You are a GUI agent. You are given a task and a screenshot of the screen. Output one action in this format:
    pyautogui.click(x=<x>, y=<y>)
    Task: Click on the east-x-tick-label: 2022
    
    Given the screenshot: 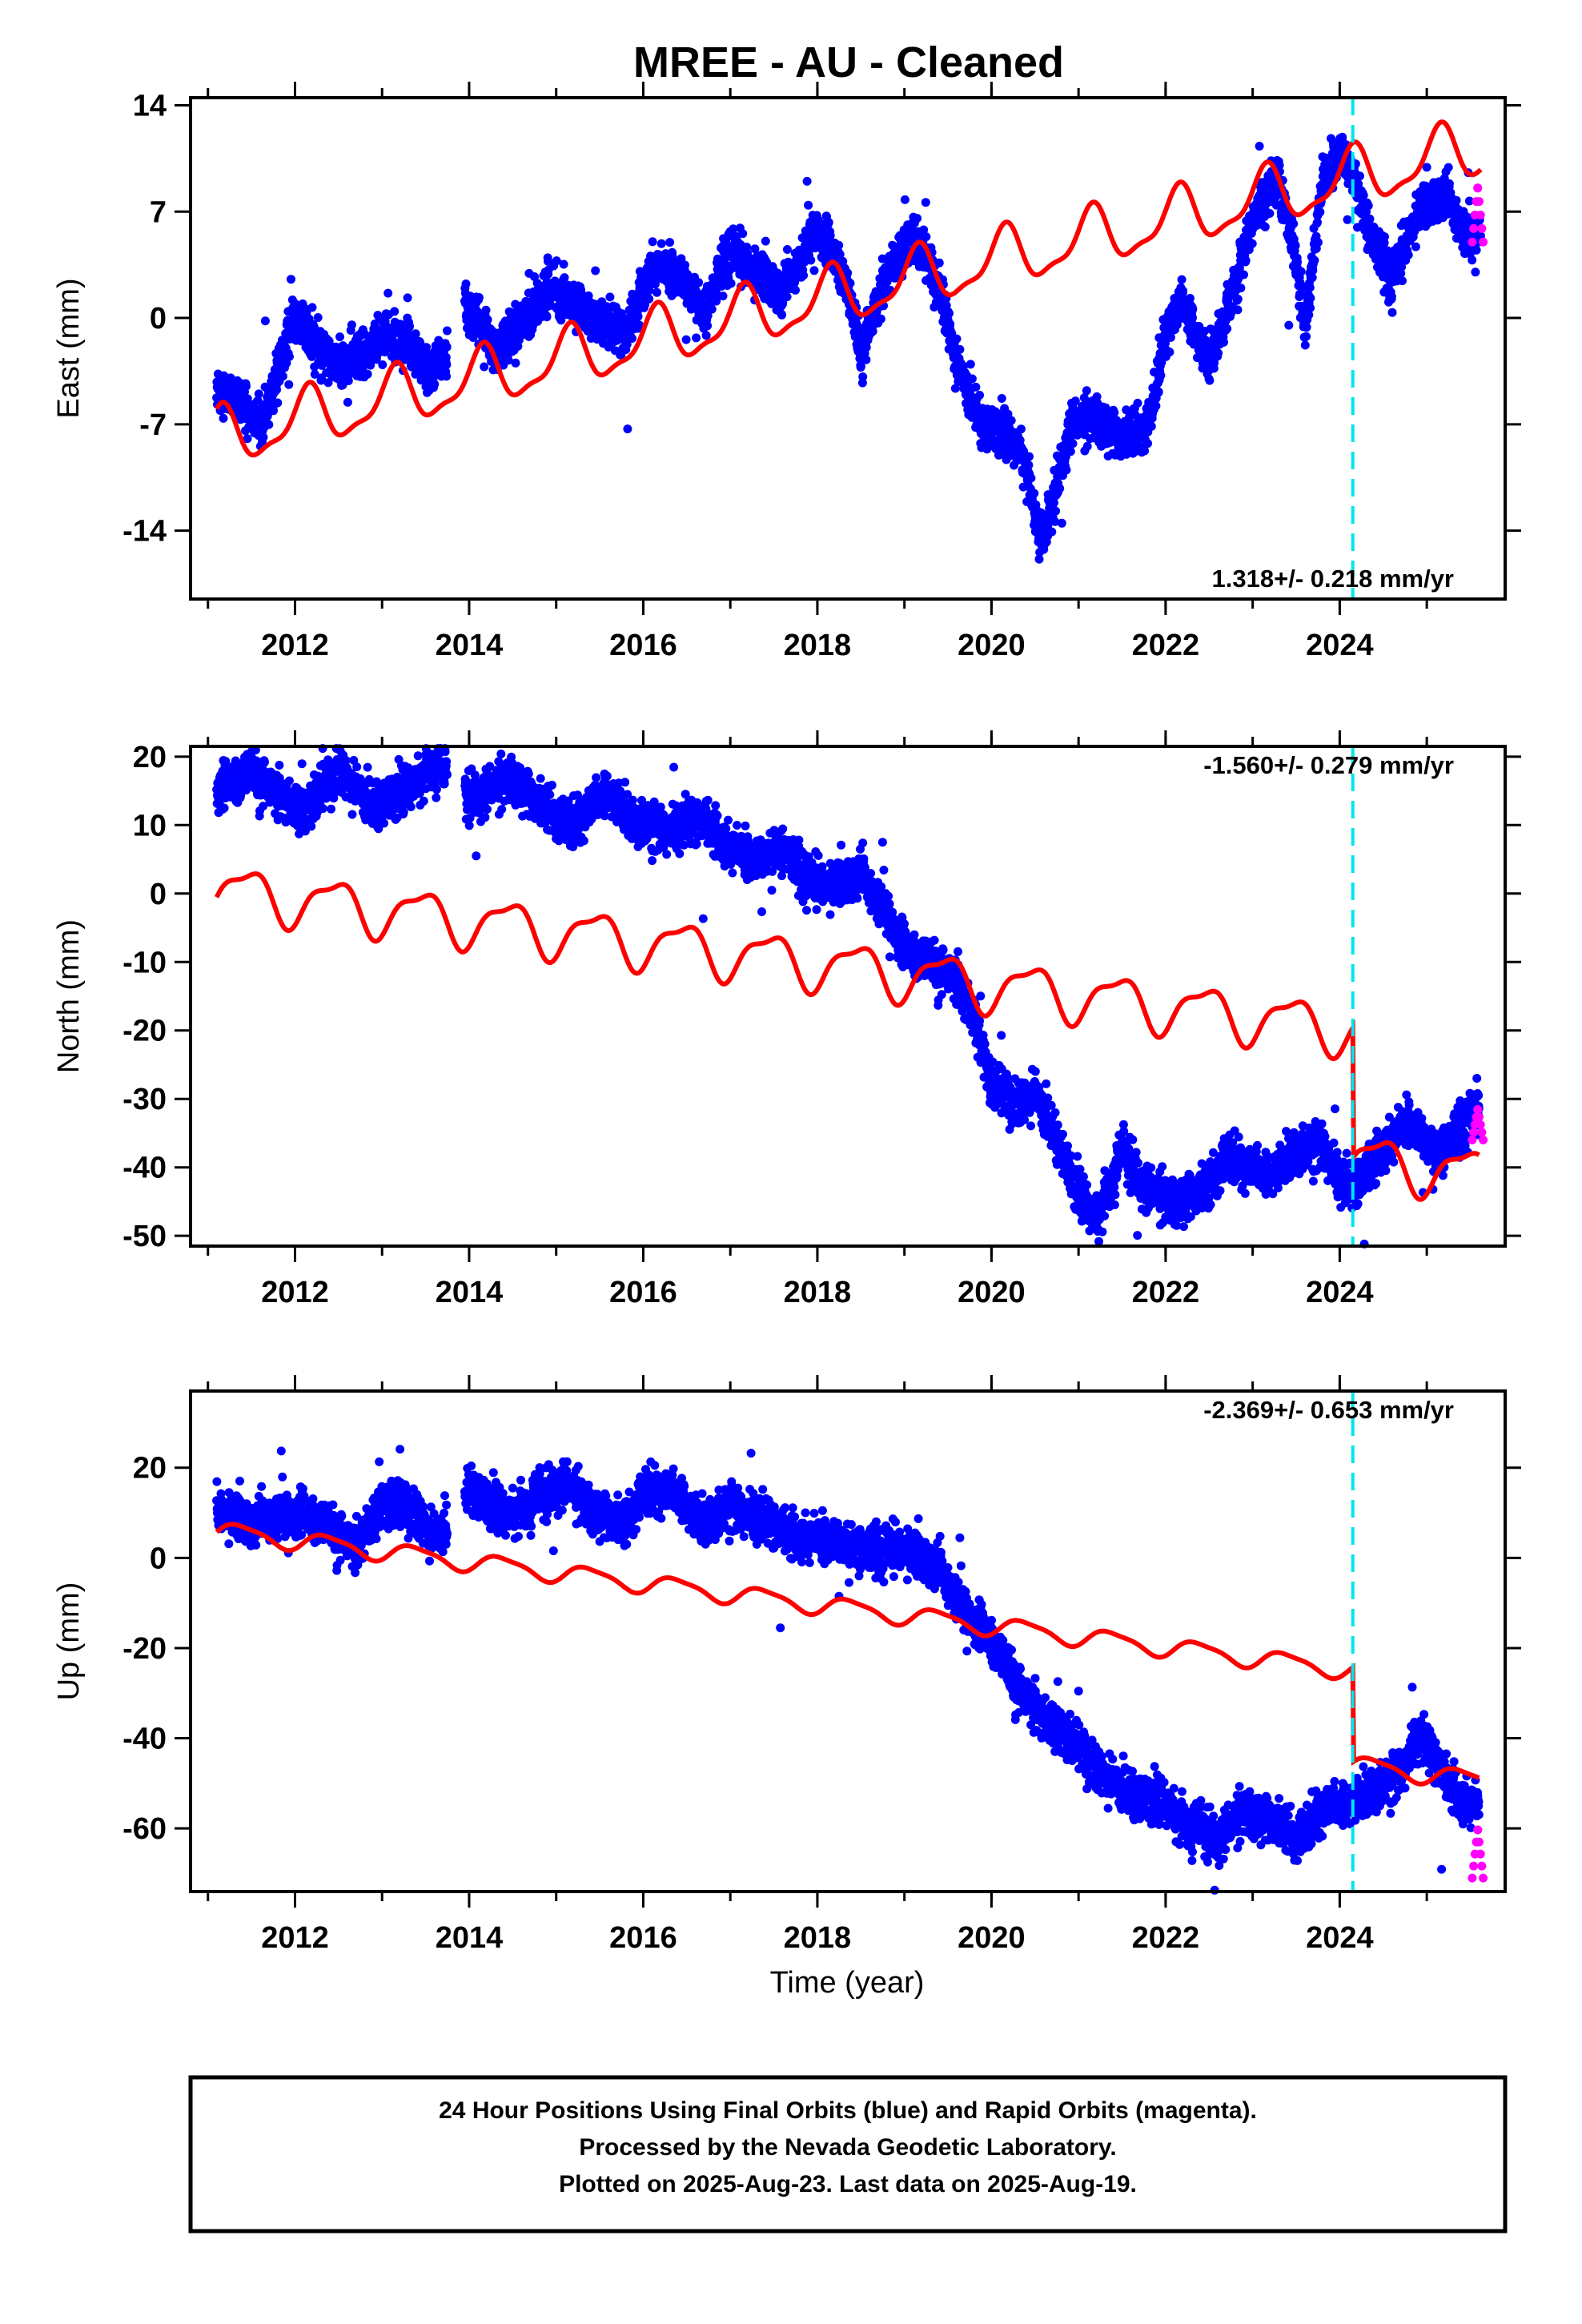 What is the action you would take?
    pyautogui.click(x=1166, y=645)
    